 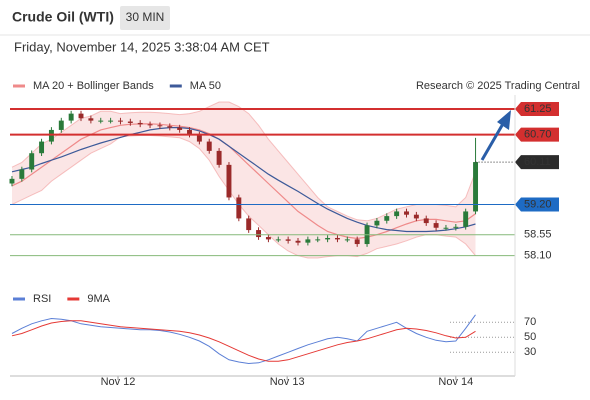 What do you see at coordinates (504, 120) in the screenshot?
I see `trend-arrow-head` at bounding box center [504, 120].